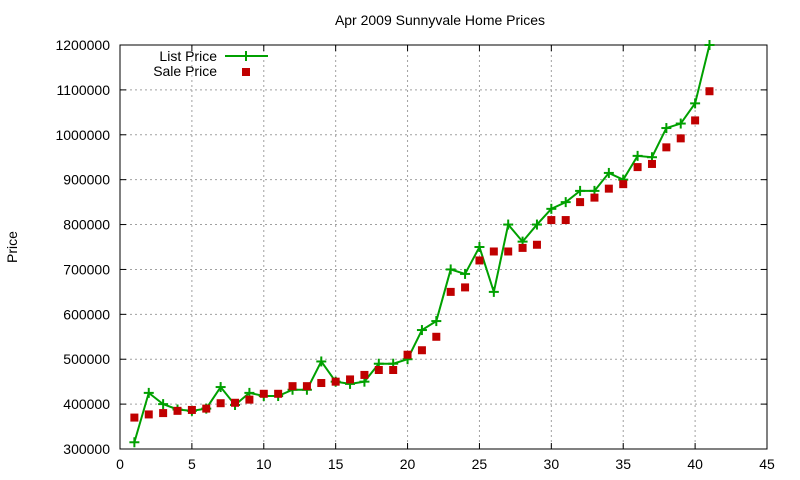  Describe the element at coordinates (408, 464) in the screenshot. I see `x-tick-label: 20` at that location.